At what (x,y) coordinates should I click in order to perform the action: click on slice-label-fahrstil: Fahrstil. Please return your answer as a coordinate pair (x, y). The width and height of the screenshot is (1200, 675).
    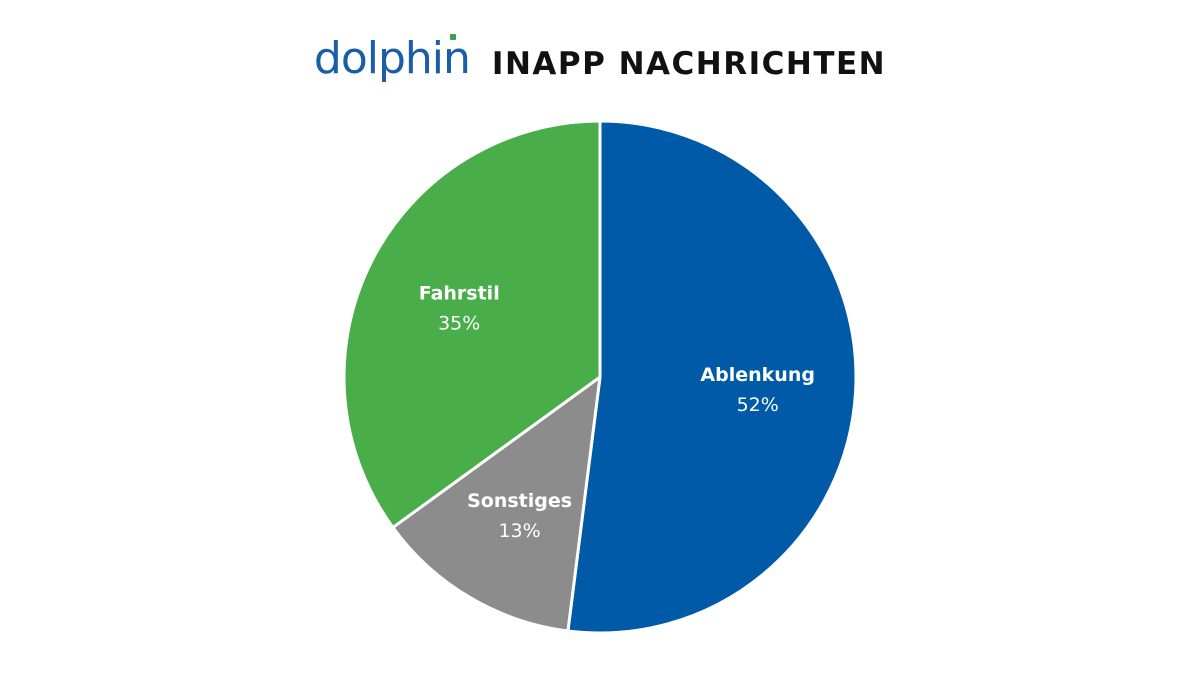
    Looking at the image, I should click on (459, 293).